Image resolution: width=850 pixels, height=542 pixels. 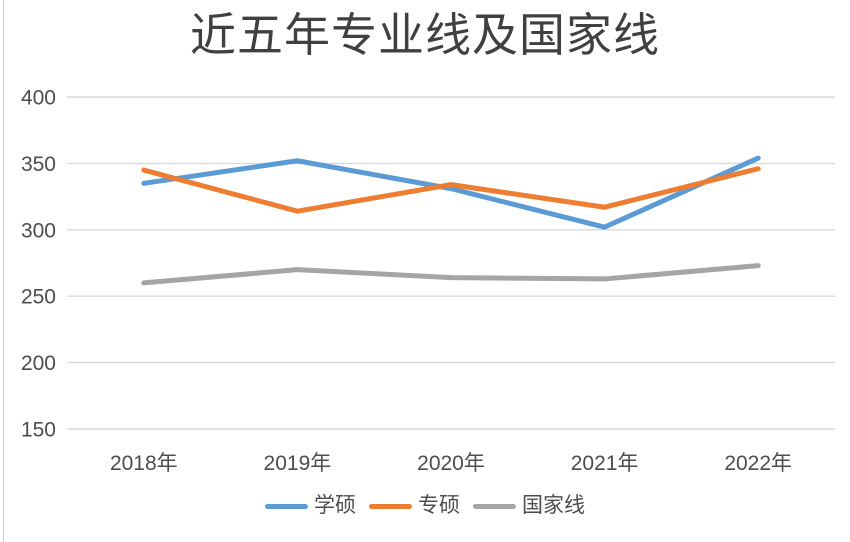 What do you see at coordinates (298, 463) in the screenshot?
I see `x-axis-category-label: 2019年` at bounding box center [298, 463].